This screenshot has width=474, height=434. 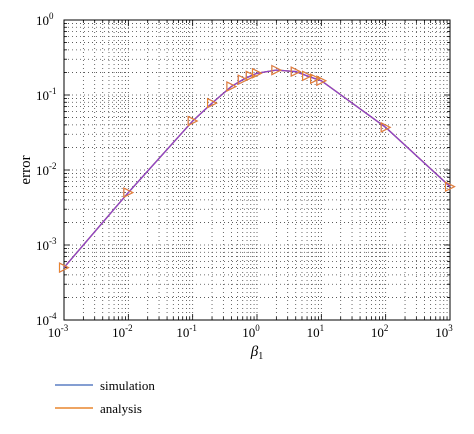 I want to click on x-tick-label: 10⁻³, so click(x=58, y=331).